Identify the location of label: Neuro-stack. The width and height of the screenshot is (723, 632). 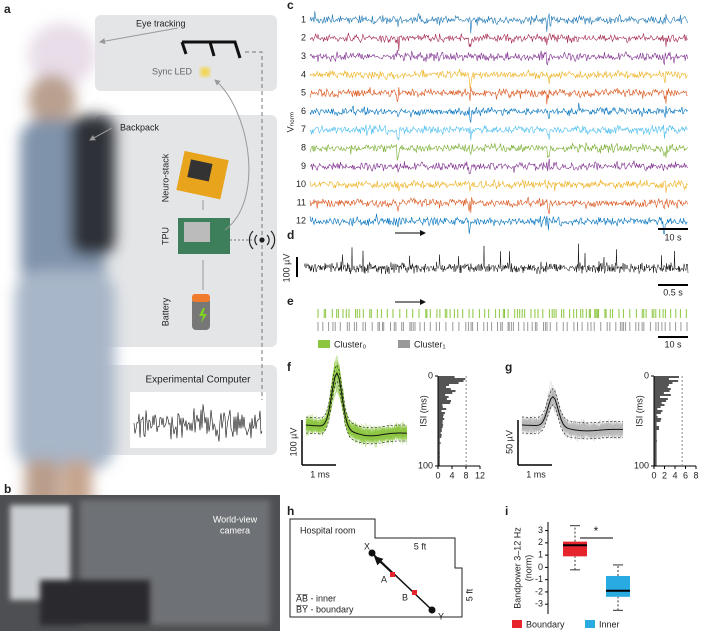
(165, 177).